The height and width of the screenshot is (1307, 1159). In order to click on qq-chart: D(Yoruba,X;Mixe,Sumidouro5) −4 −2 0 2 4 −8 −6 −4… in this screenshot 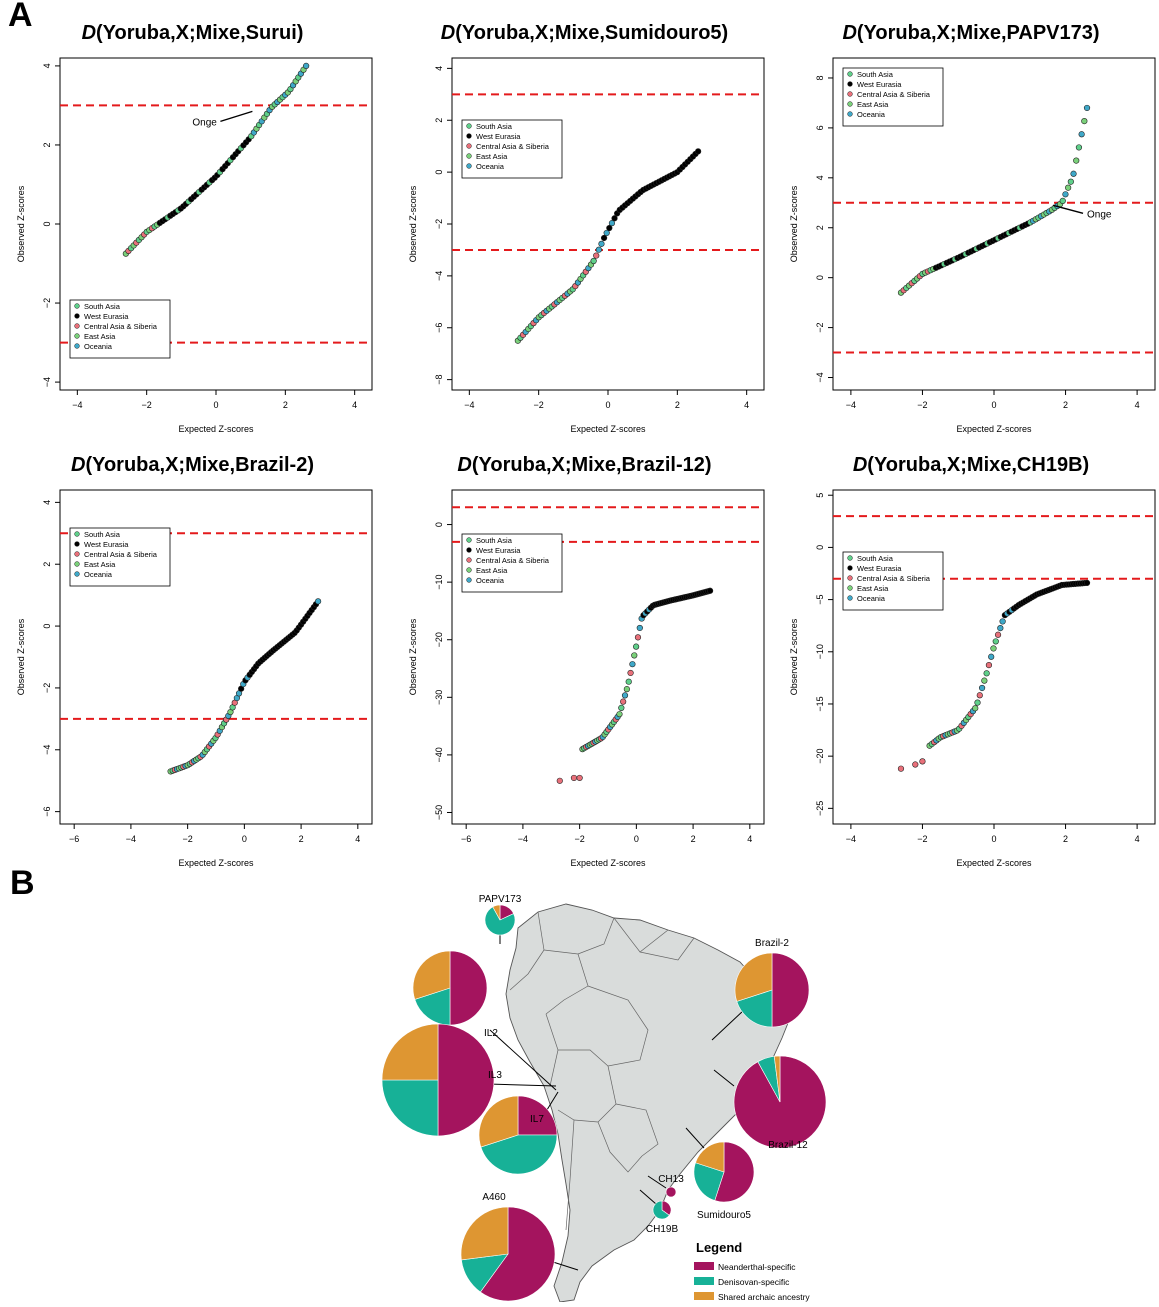, I will do `click(584, 222)`.